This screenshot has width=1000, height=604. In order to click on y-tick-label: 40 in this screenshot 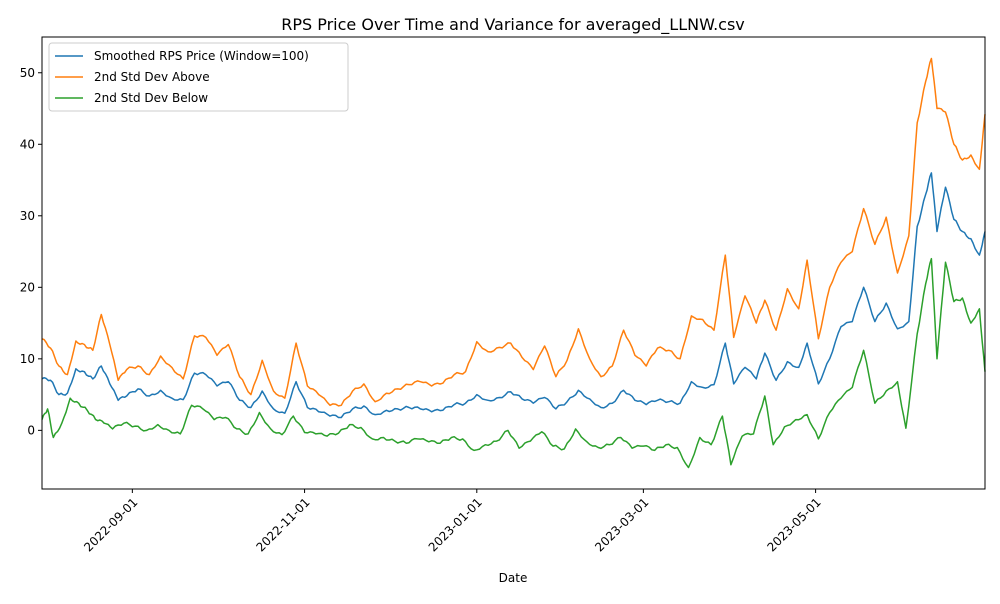, I will do `click(27, 144)`.